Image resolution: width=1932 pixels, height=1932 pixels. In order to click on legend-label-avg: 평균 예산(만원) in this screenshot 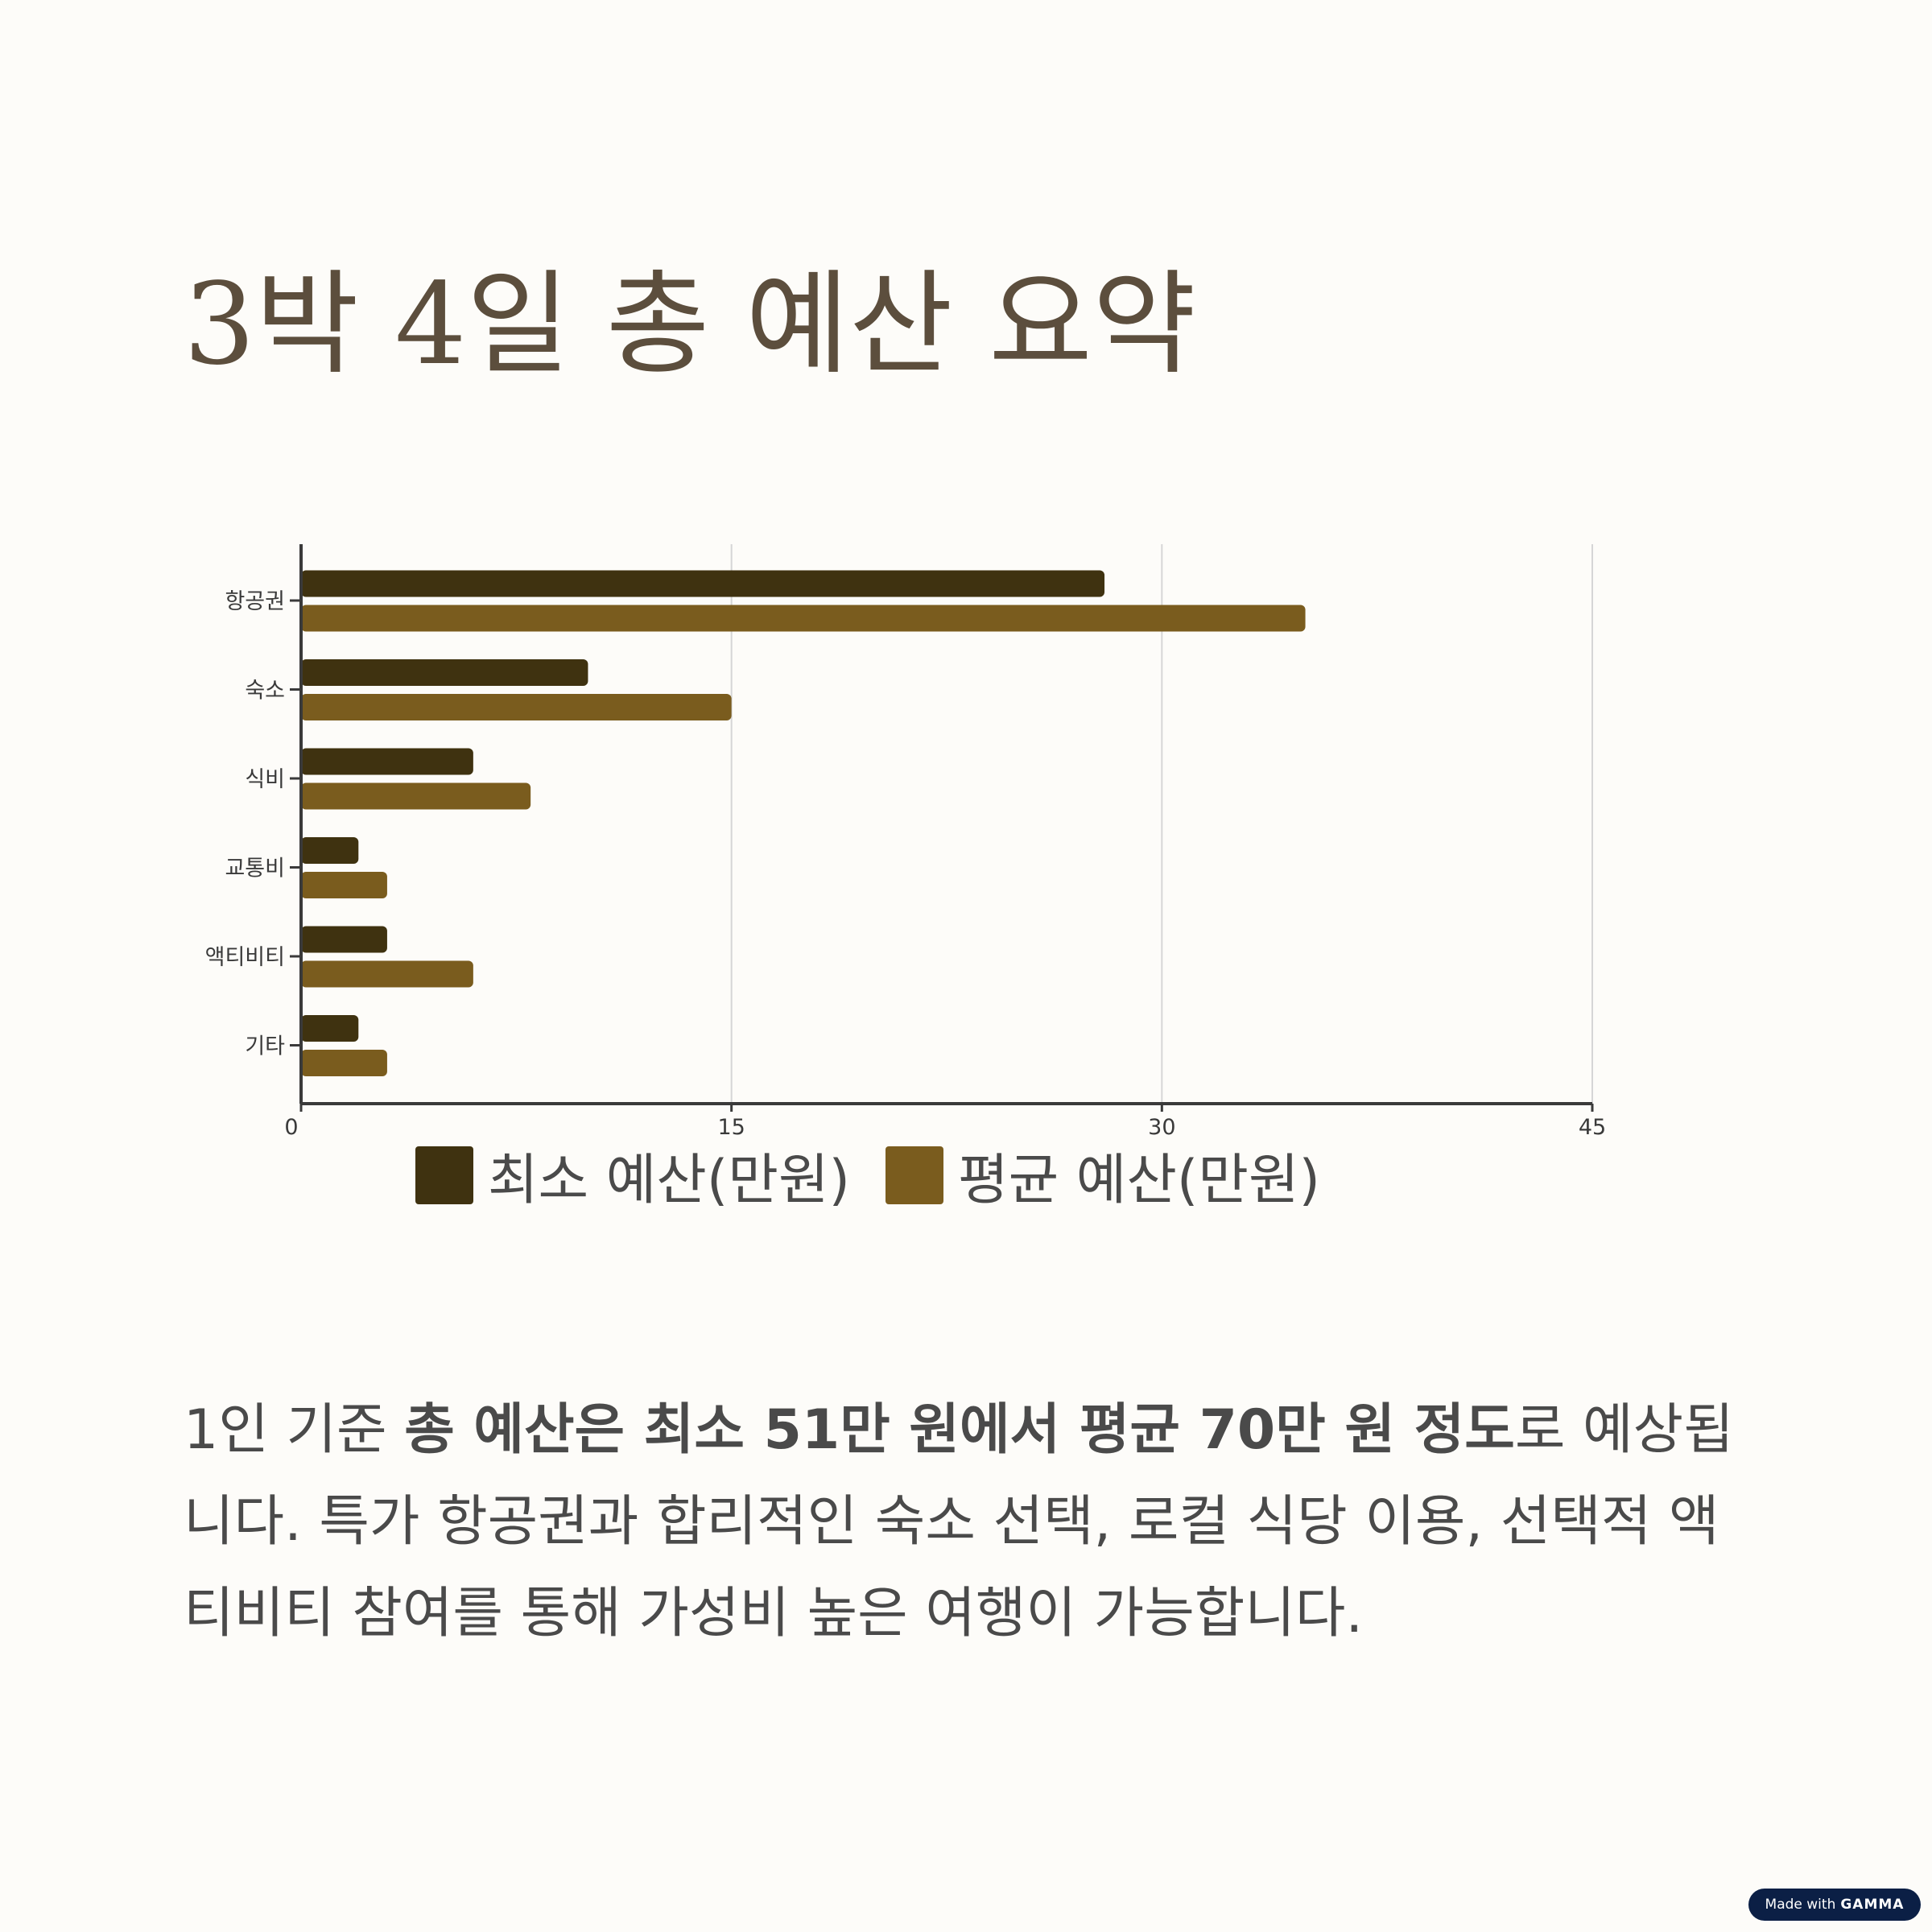, I will do `click(1139, 1180)`.